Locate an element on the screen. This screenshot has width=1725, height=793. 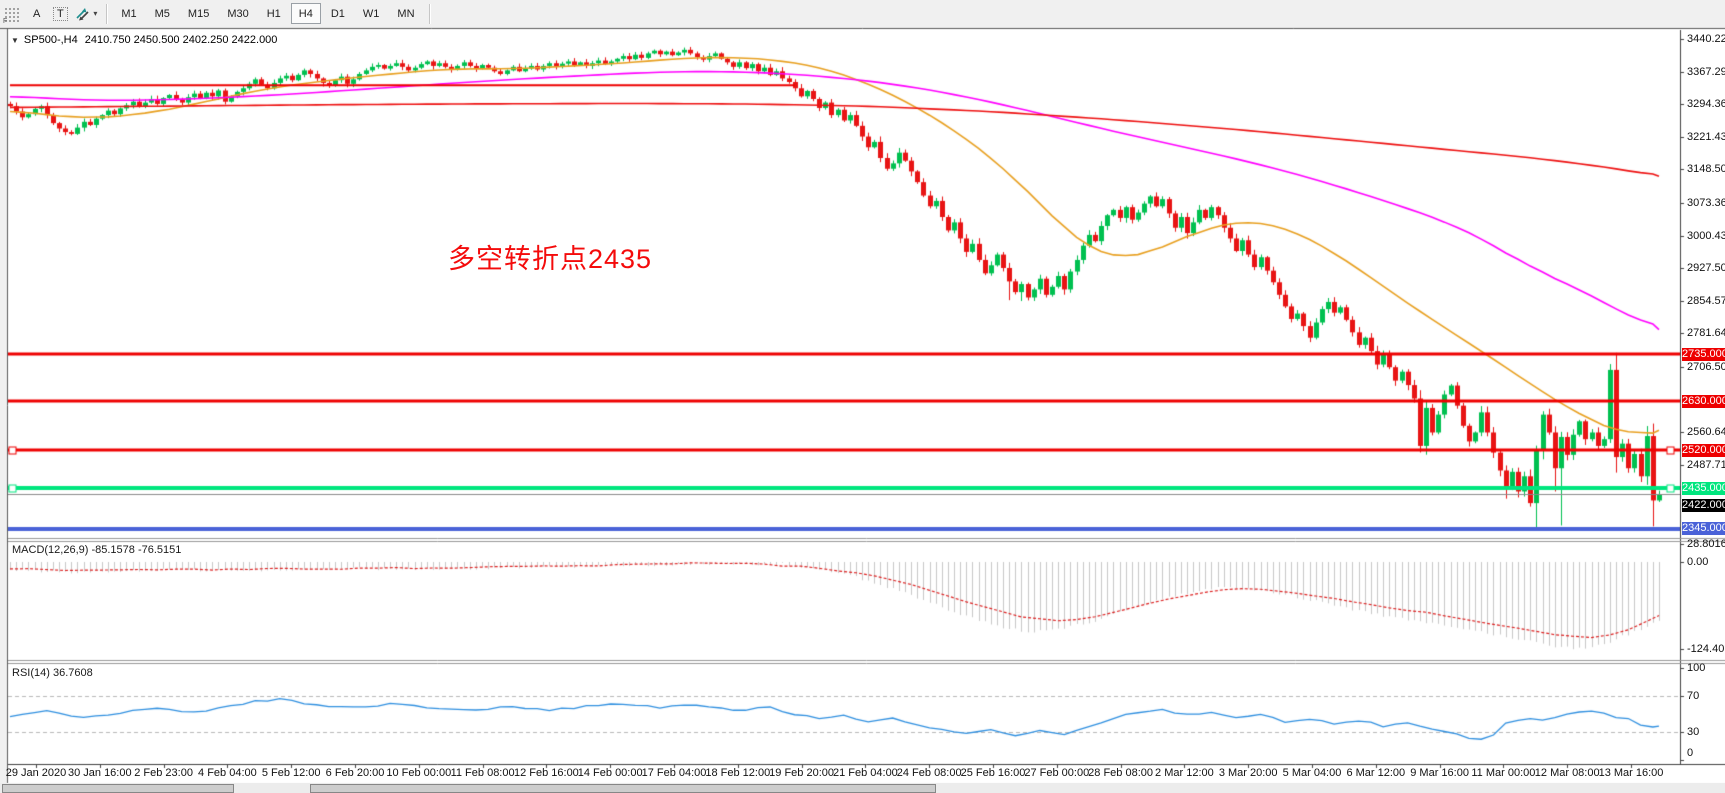
timeframe-button-W1: W1 is located at coordinates (371, 13).